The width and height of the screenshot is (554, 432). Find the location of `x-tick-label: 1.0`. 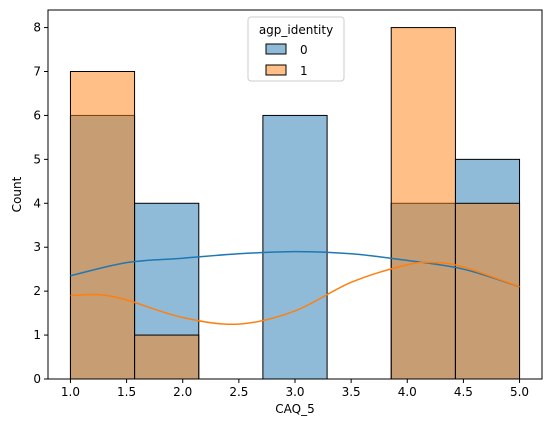

x-tick-label: 1.0 is located at coordinates (70, 392).